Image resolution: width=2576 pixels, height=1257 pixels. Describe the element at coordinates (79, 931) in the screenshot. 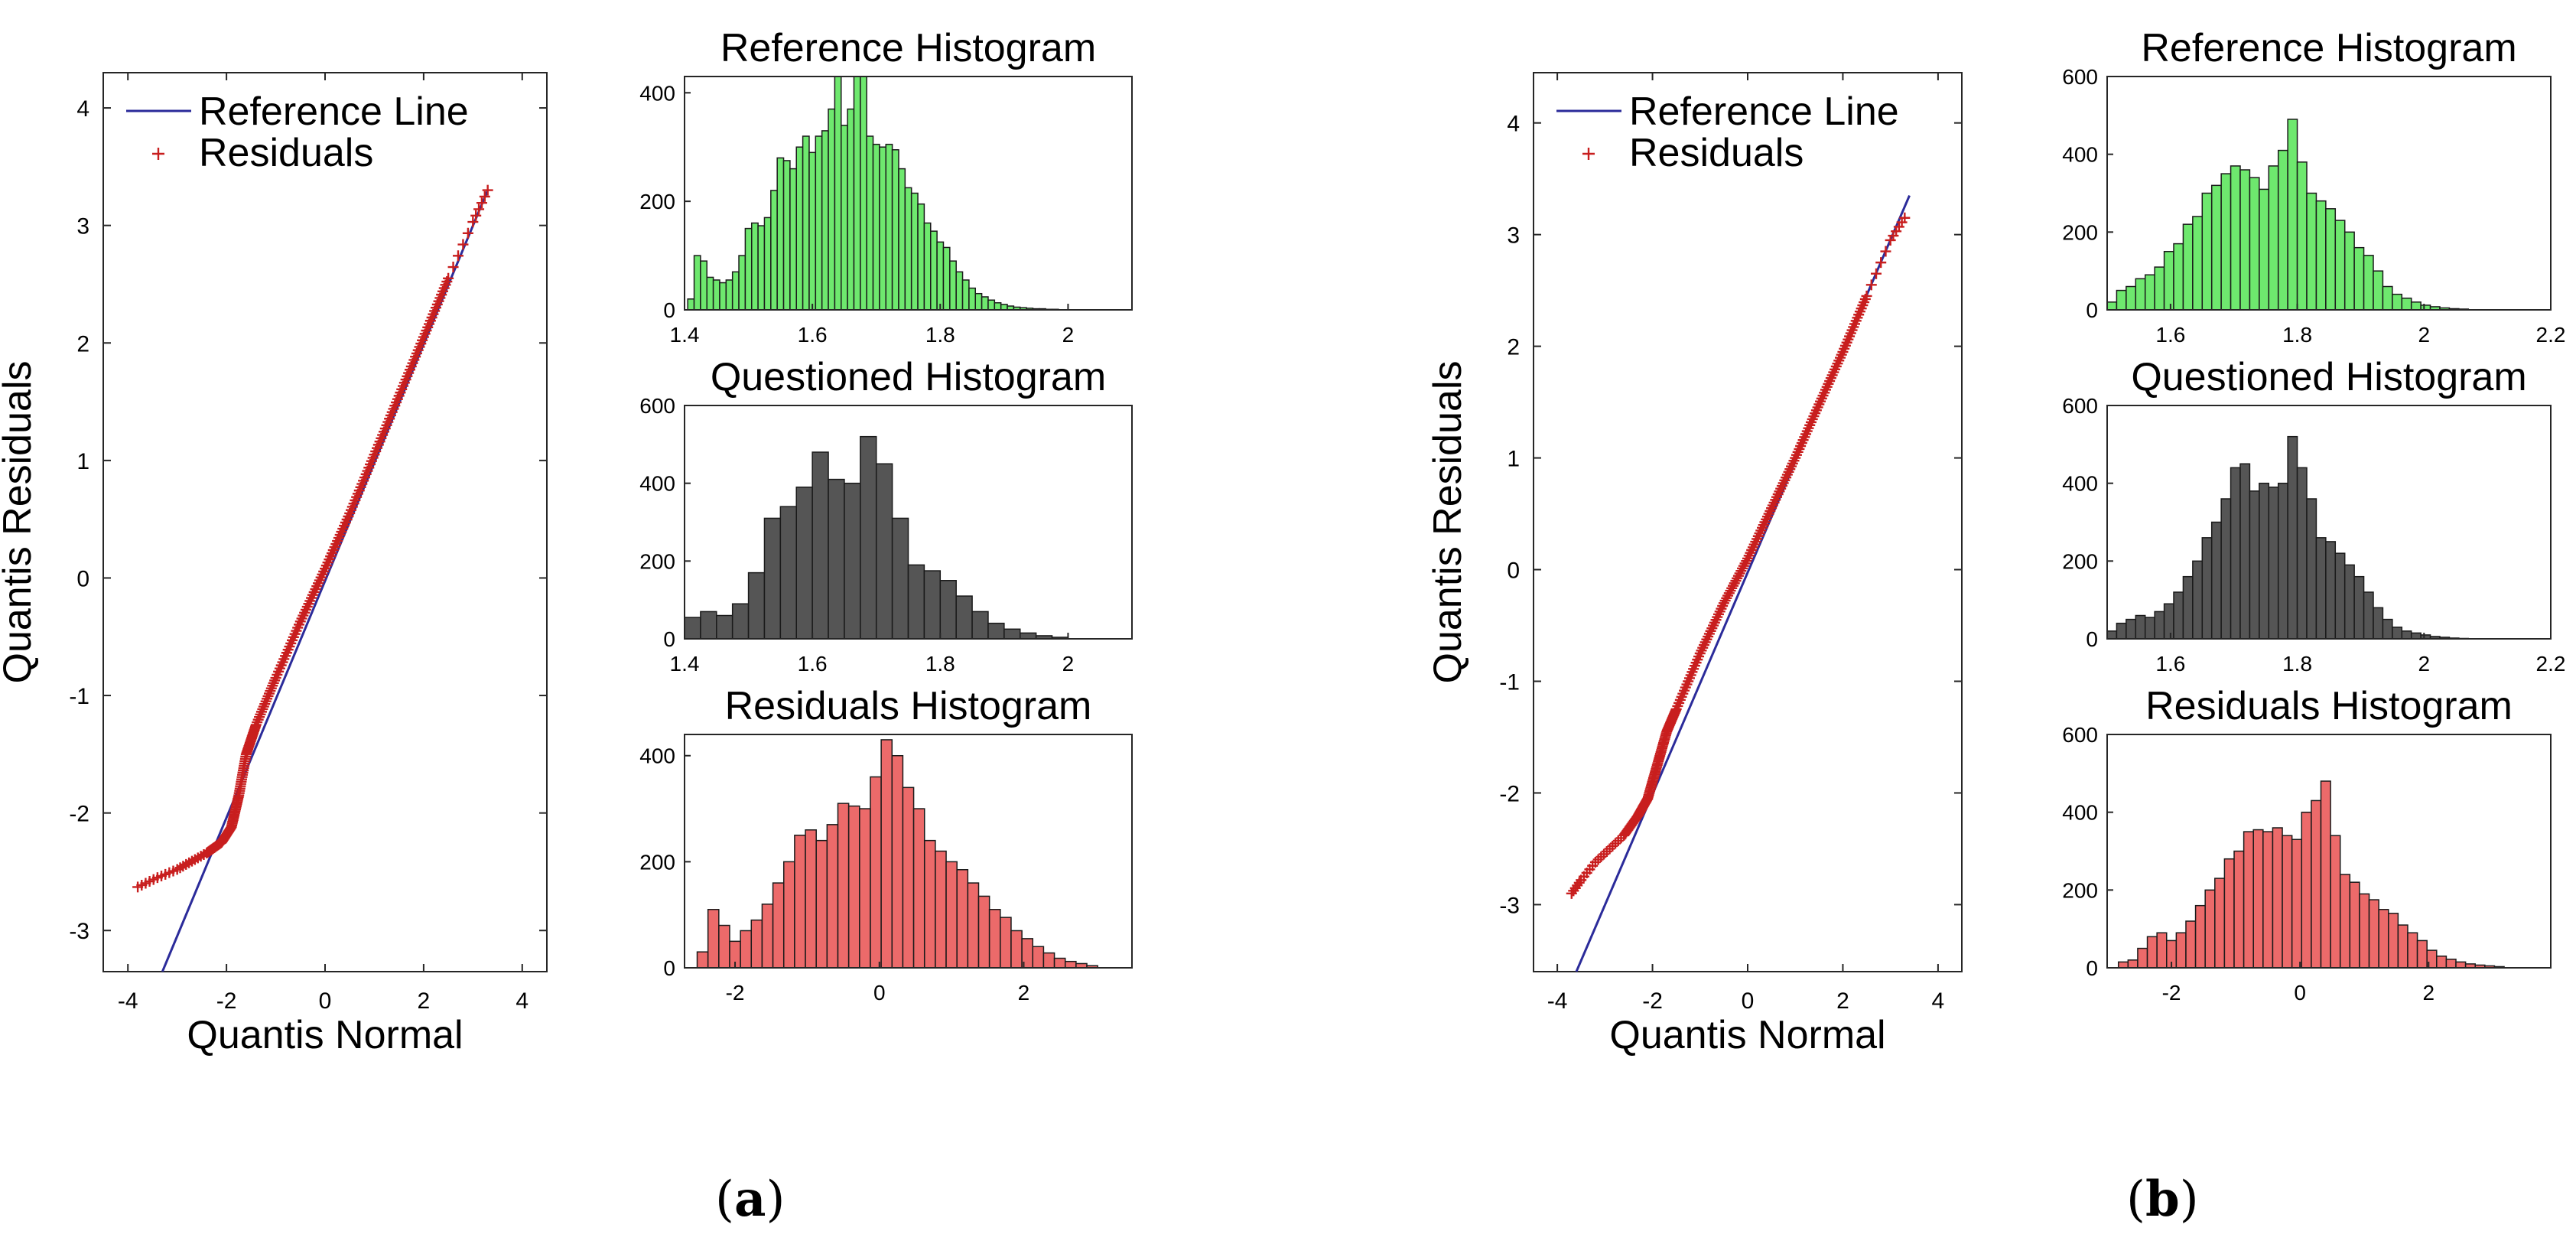

I see `qq-a-y-tick-label: -3` at that location.